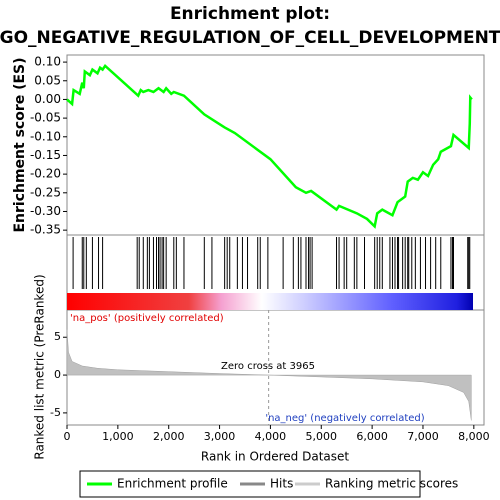 The image size is (500, 500). Describe the element at coordinates (372, 436) in the screenshot. I see `x-tick-label: 6,000` at that location.